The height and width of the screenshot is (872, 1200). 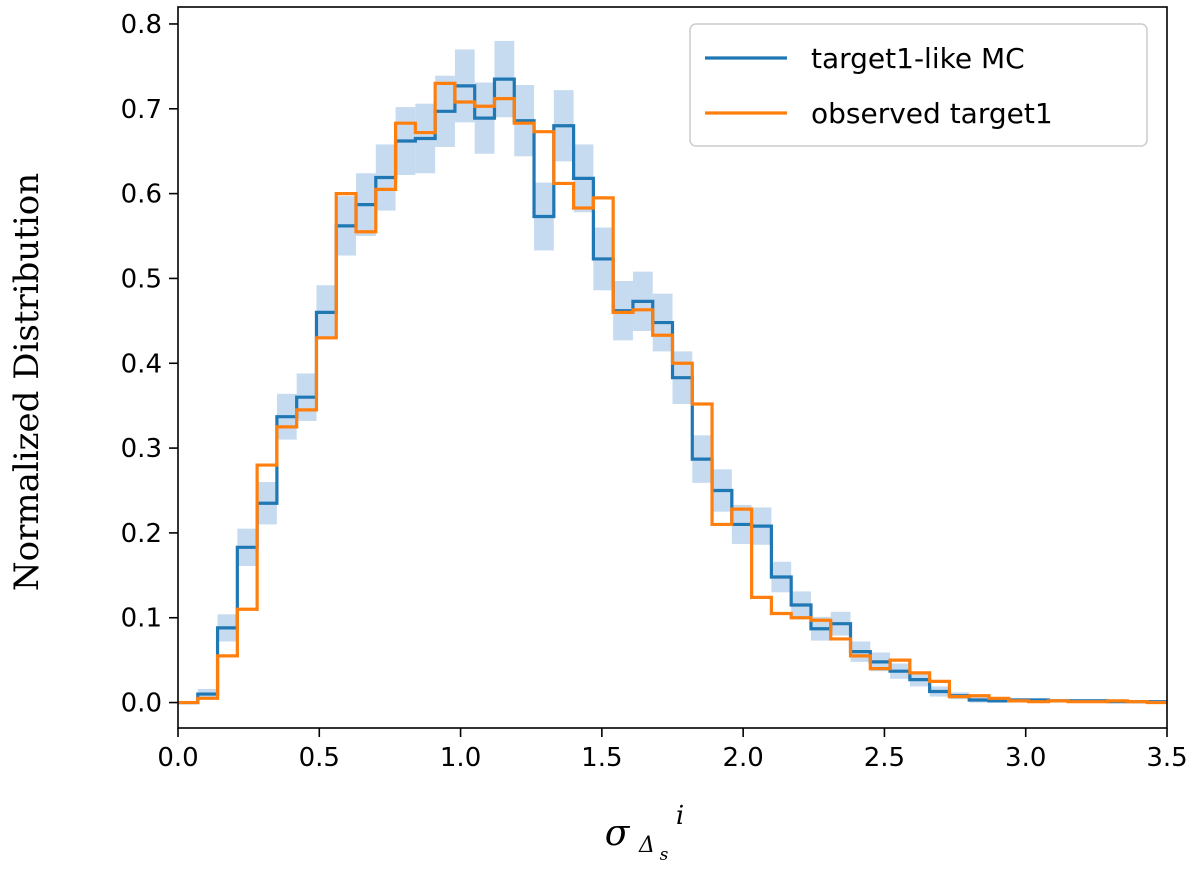 I want to click on x-tick-label: 3.5, so click(x=1166, y=758).